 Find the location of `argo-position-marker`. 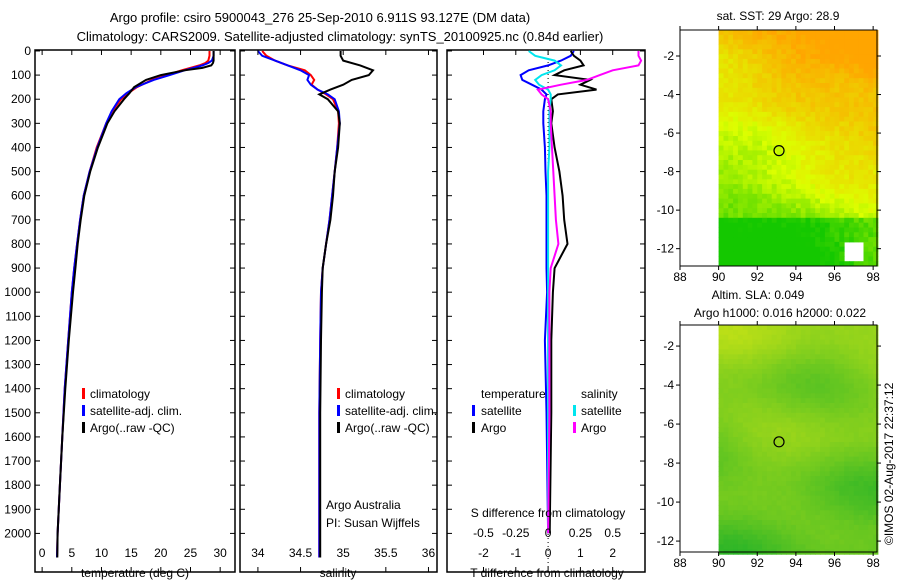

argo-position-marker is located at coordinates (779, 442).